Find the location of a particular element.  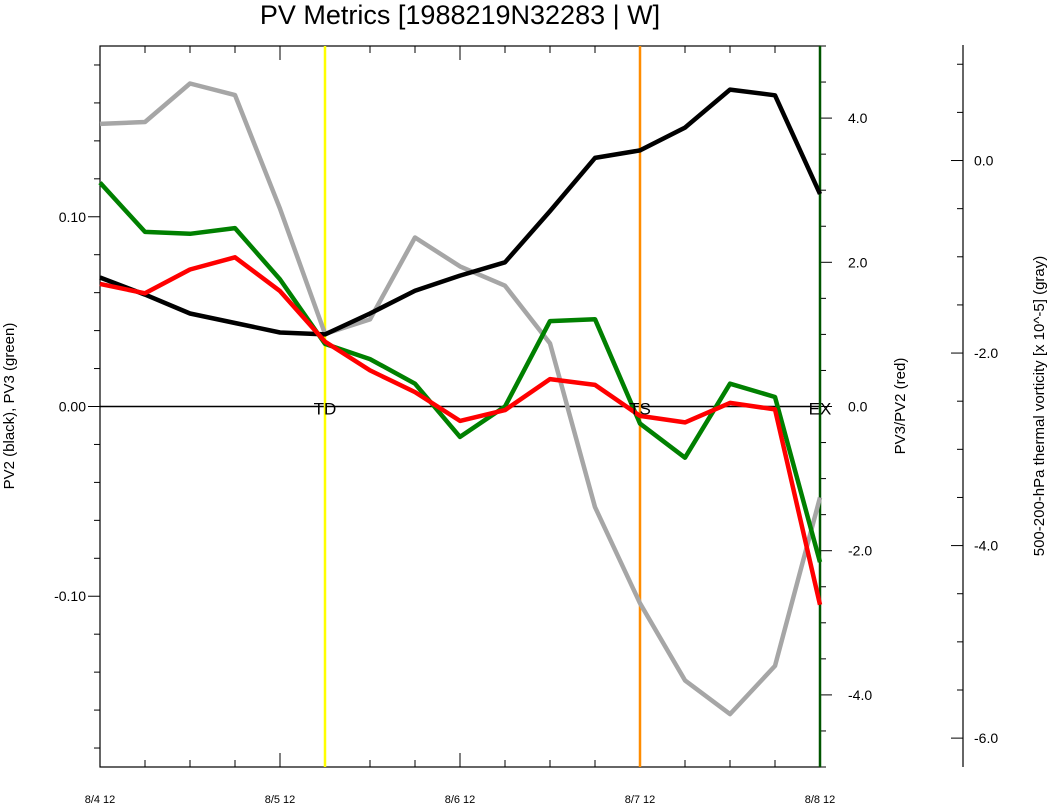

far-right-tick-label: -2.0 is located at coordinates (986, 353).